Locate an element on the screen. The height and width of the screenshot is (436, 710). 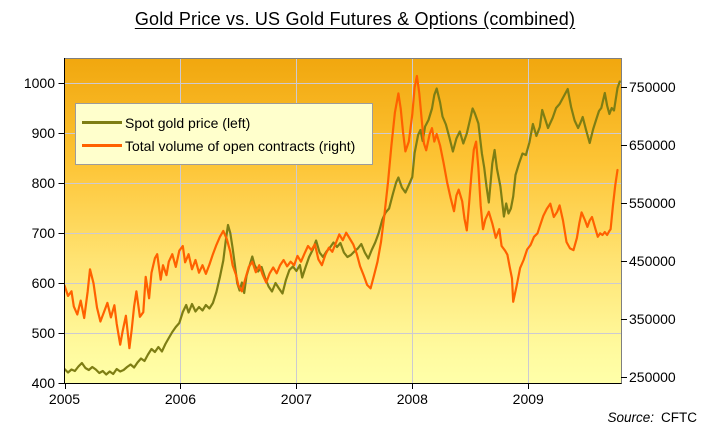
source-value: CFTC is located at coordinates (679, 417).